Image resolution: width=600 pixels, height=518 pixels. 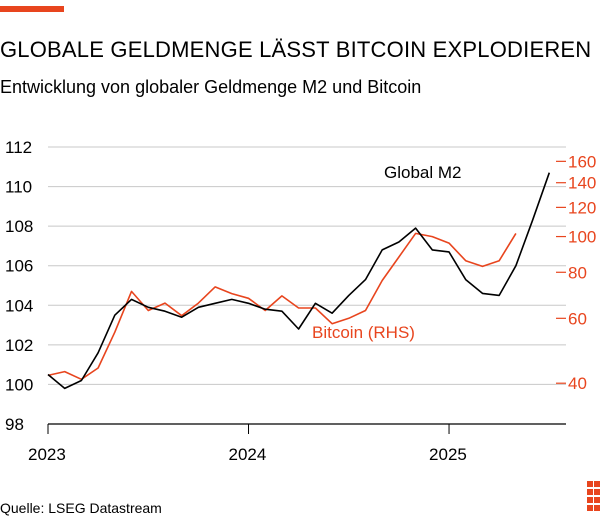 I want to click on y-right-tick-label: 80, so click(x=577, y=272).